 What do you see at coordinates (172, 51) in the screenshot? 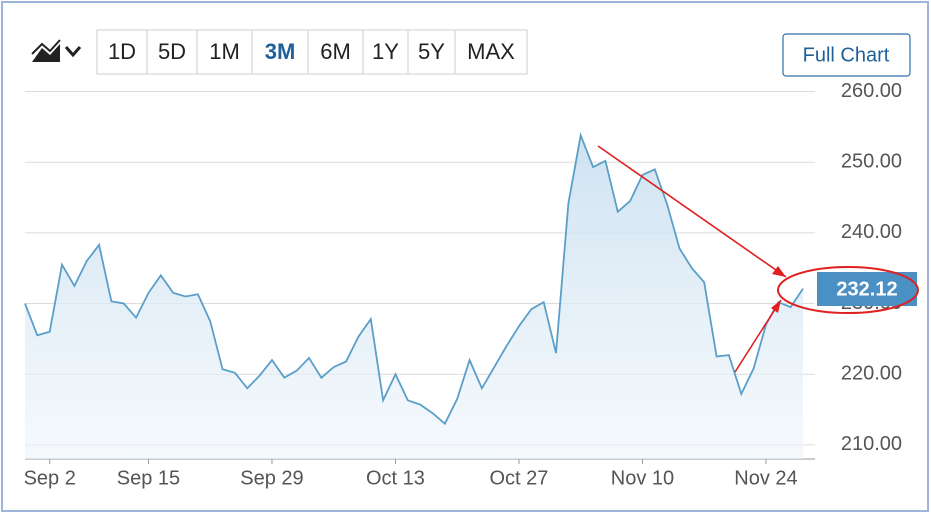
I see `range-button: 5D` at bounding box center [172, 51].